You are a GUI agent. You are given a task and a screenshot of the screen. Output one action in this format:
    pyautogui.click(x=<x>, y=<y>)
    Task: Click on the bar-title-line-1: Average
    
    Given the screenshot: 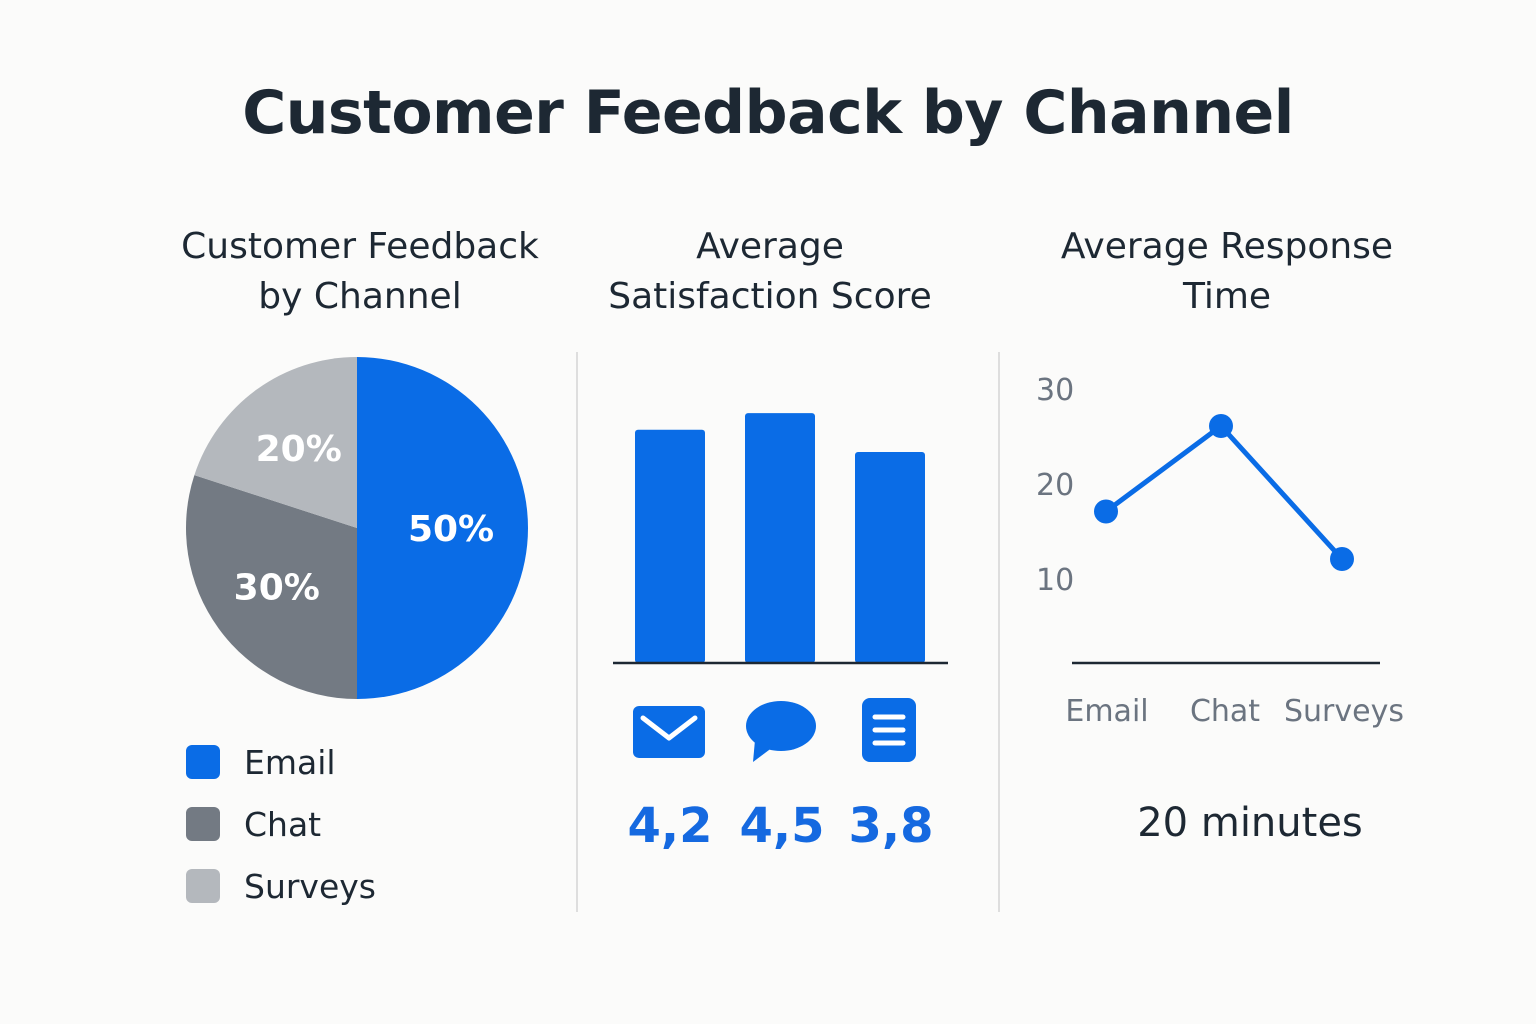 What is the action you would take?
    pyautogui.click(x=770, y=246)
    